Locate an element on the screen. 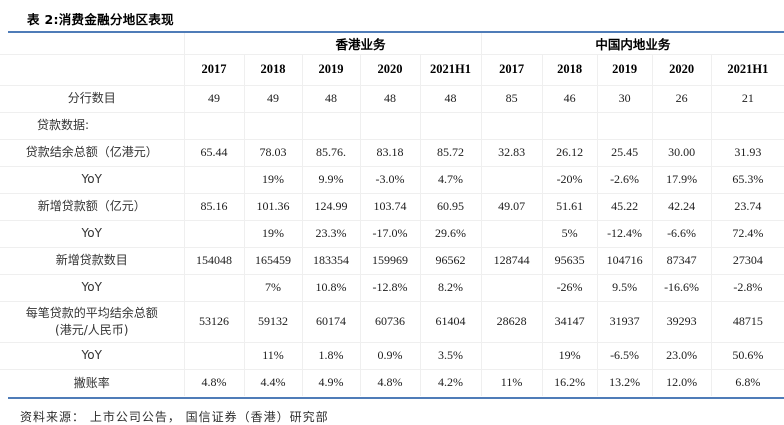 The width and height of the screenshot is (784, 425). data-cell: 17.9% is located at coordinates (681, 179).